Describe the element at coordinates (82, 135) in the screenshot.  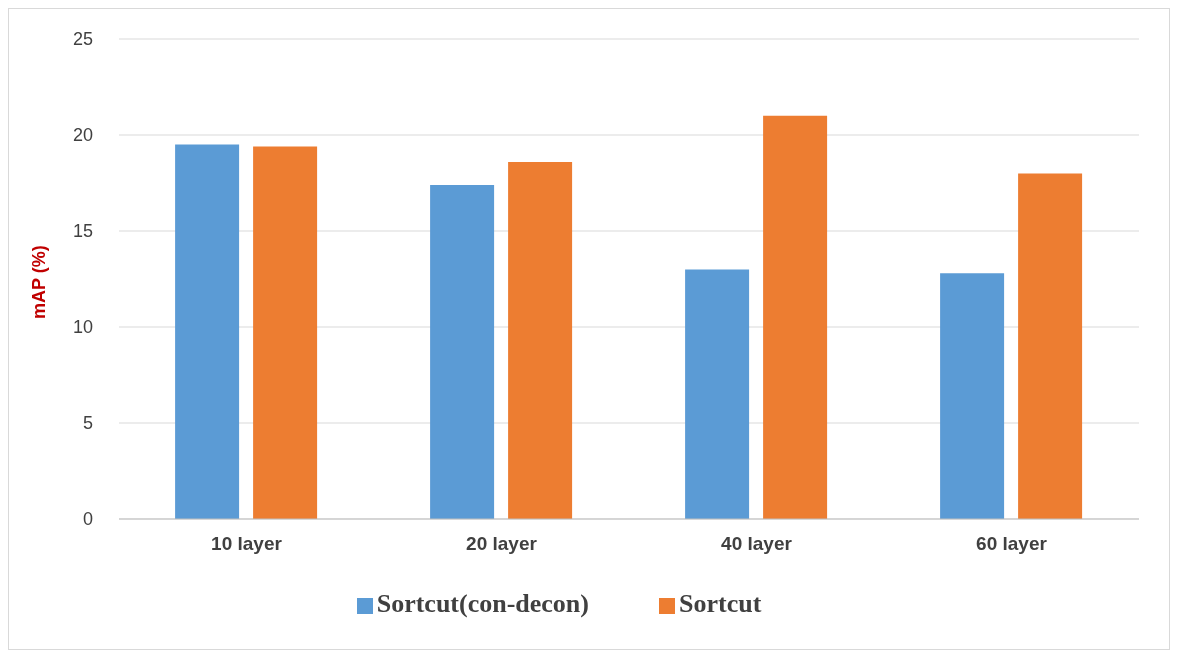
I see `y-tick-label: 20` at that location.